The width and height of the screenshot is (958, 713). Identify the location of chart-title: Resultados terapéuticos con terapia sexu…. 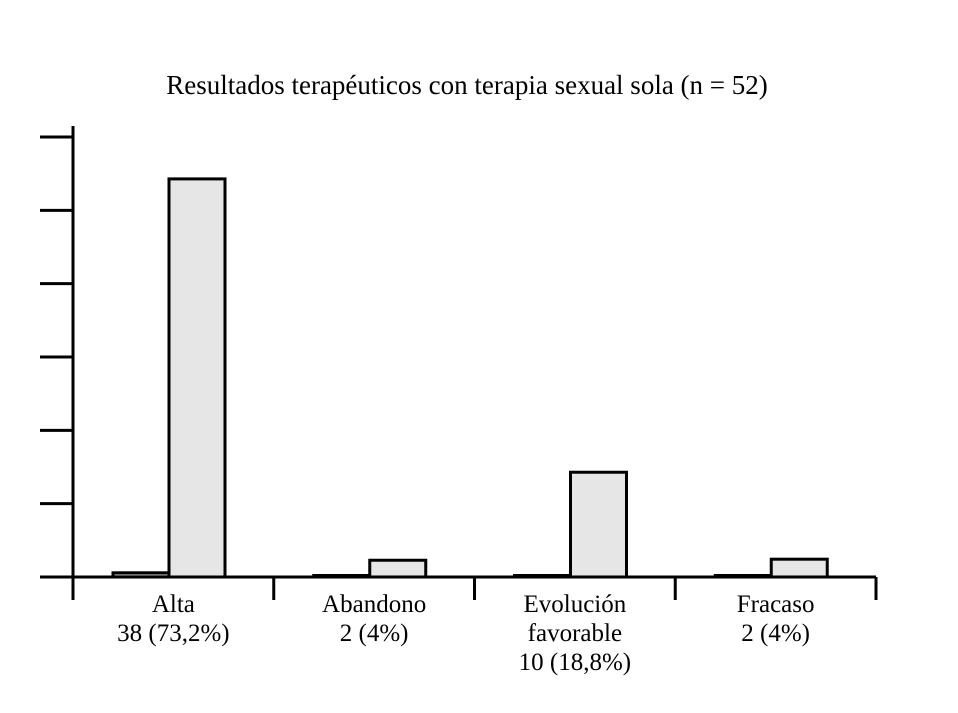
(467, 85).